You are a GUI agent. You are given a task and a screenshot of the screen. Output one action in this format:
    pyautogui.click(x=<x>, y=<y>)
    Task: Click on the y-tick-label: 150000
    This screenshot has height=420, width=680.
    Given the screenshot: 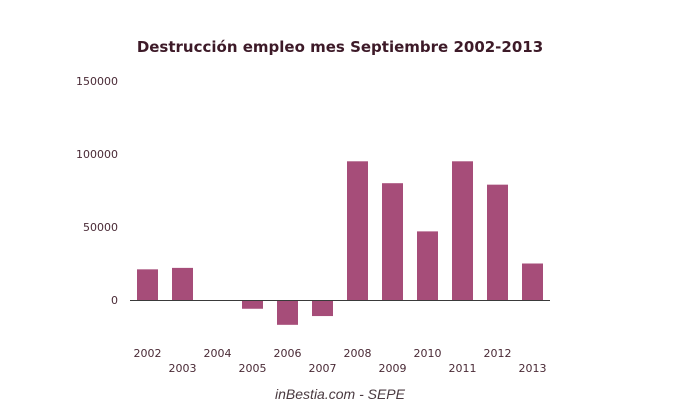 What is the action you would take?
    pyautogui.click(x=97, y=81)
    